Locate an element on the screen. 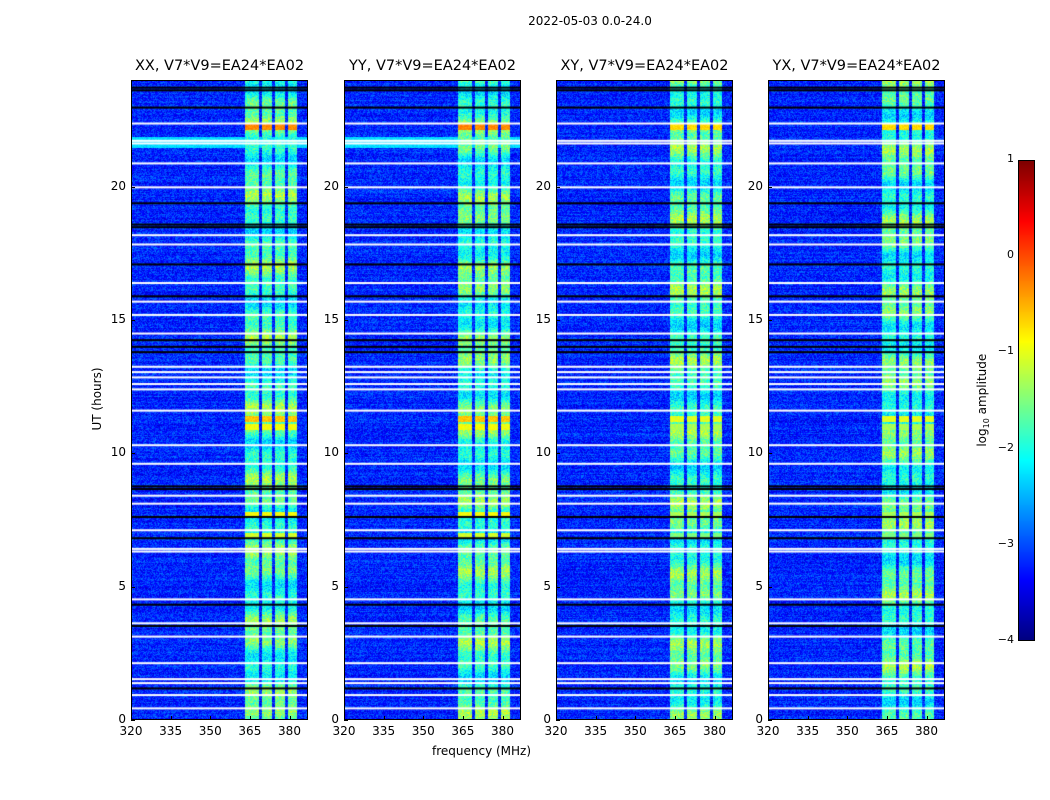 The width and height of the screenshot is (1050, 800). colorbar-tick-label: −3 is located at coordinates (1005, 543).